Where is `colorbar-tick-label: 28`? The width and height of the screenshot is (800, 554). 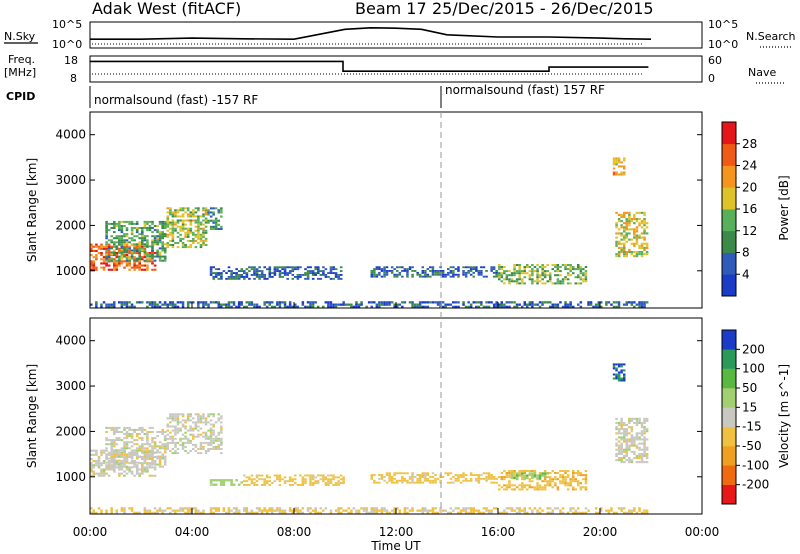
colorbar-tick-label: 28 is located at coordinates (749, 144).